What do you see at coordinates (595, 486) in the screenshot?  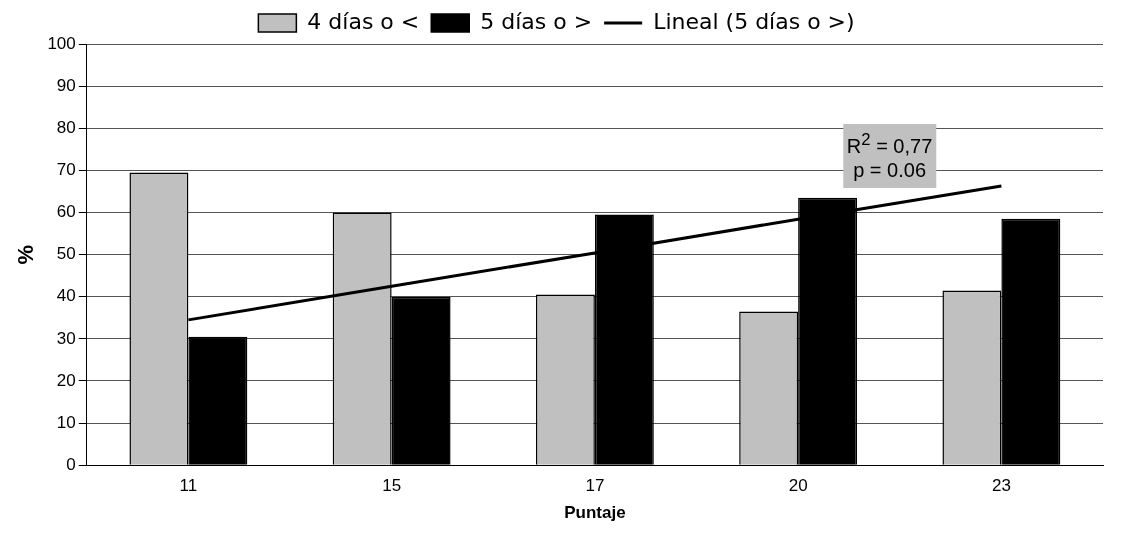 I see `x-tick-label: 17` at bounding box center [595, 486].